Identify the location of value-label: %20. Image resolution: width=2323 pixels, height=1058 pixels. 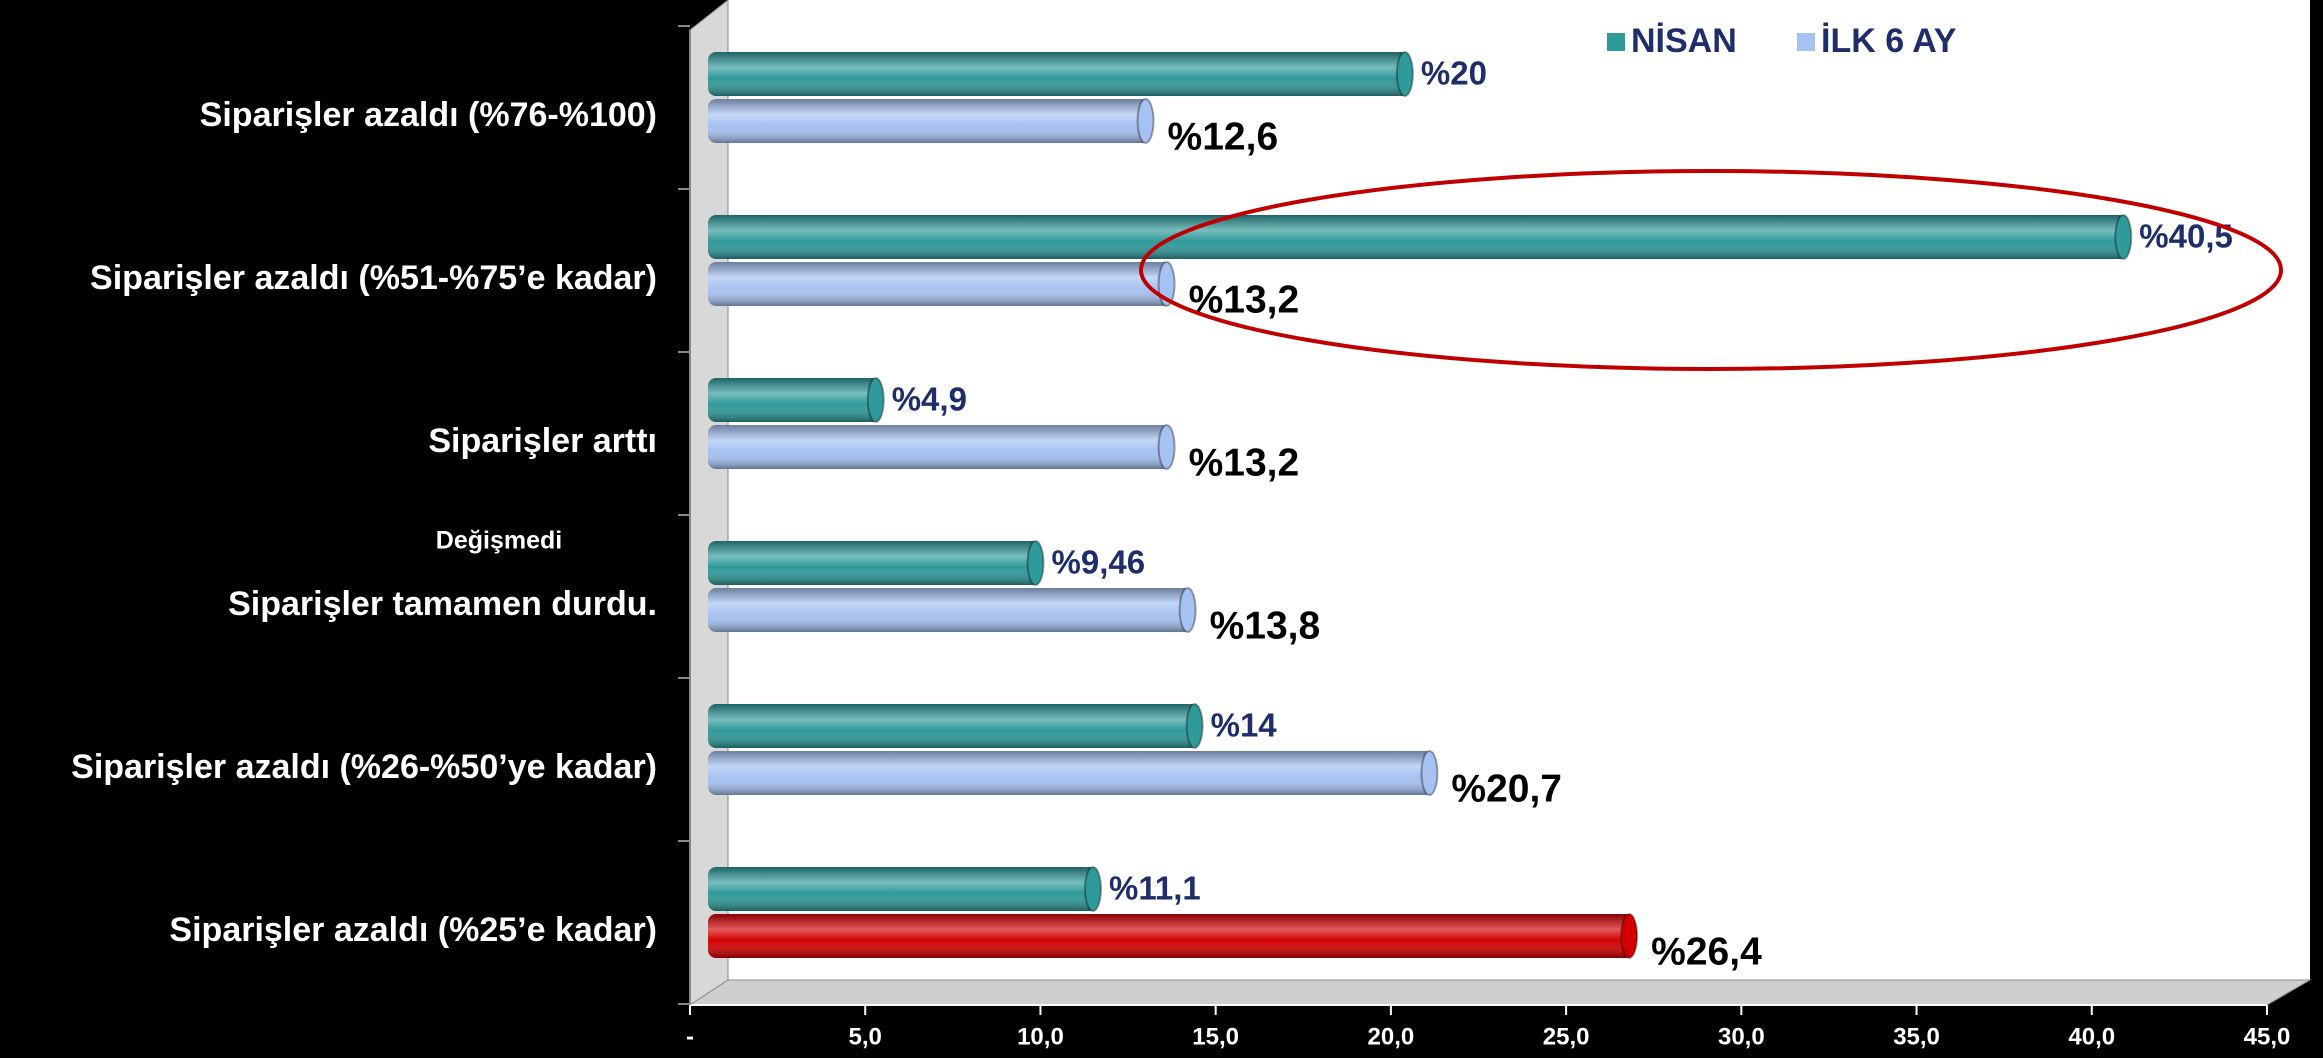
(1454, 73).